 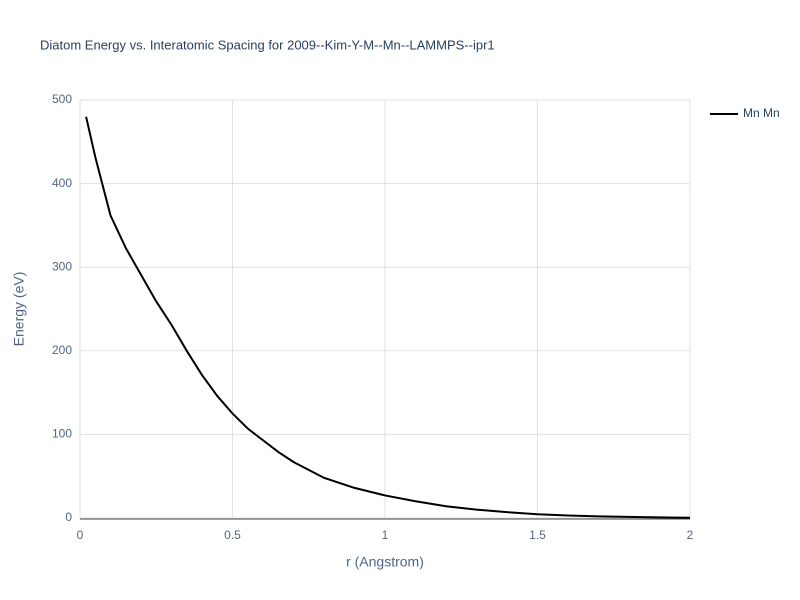 What do you see at coordinates (761, 113) in the screenshot?
I see `legend-label: Mn Mn` at bounding box center [761, 113].